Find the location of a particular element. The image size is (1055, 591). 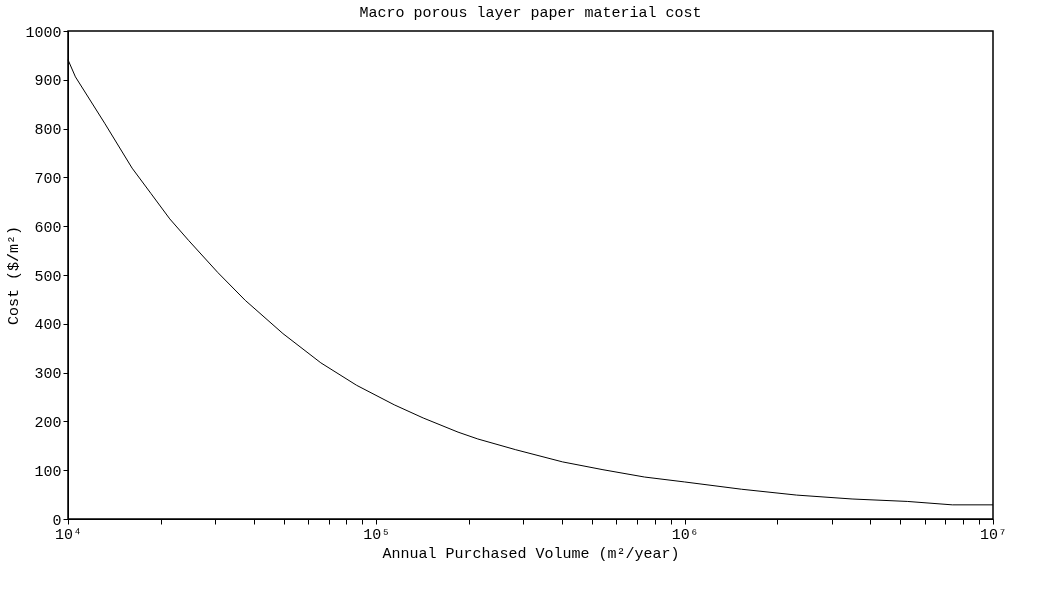

y-axis-title: Cost ($/m²) is located at coordinates (15, 275).